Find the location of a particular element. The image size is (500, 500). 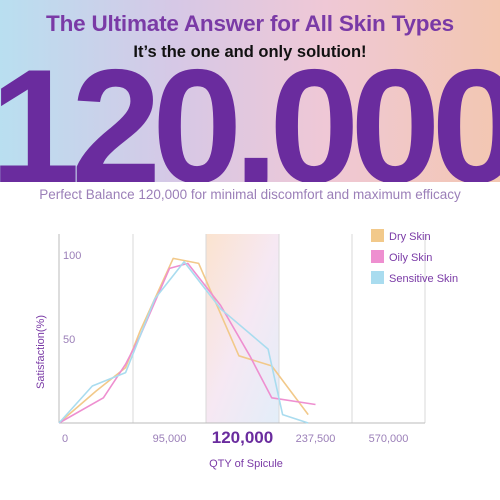

x-tick-label: 0 is located at coordinates (65, 439).